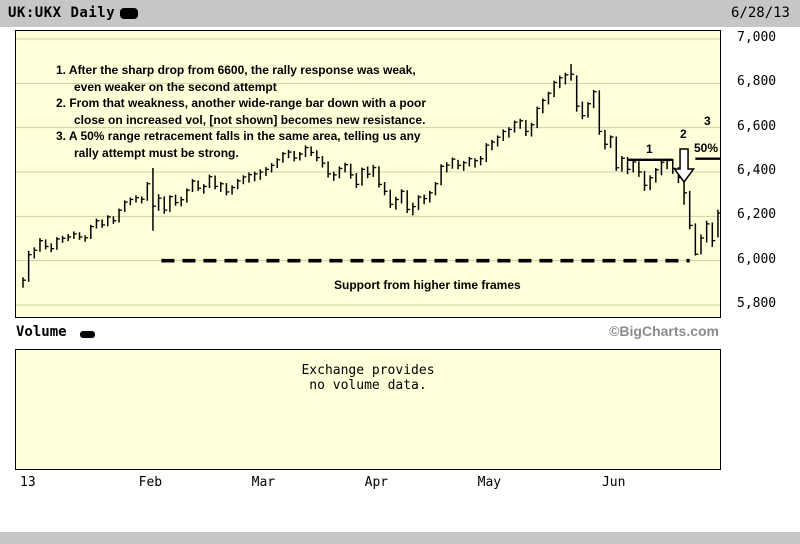 This screenshot has width=800, height=544. I want to click on rally-marker-3: 3, so click(707, 121).